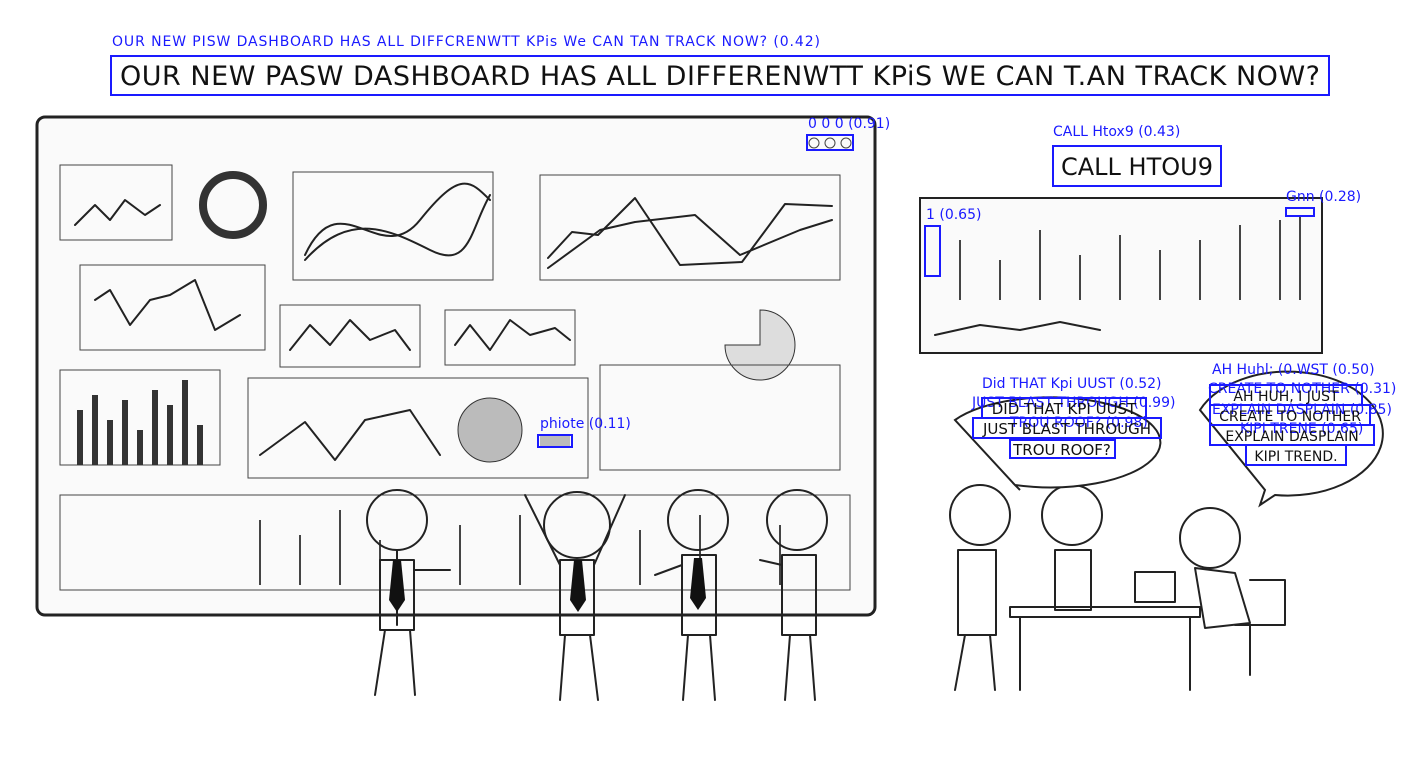 This screenshot has width=1408, height=768. Describe the element at coordinates (547, 585) in the screenshot. I see `ties` at that location.